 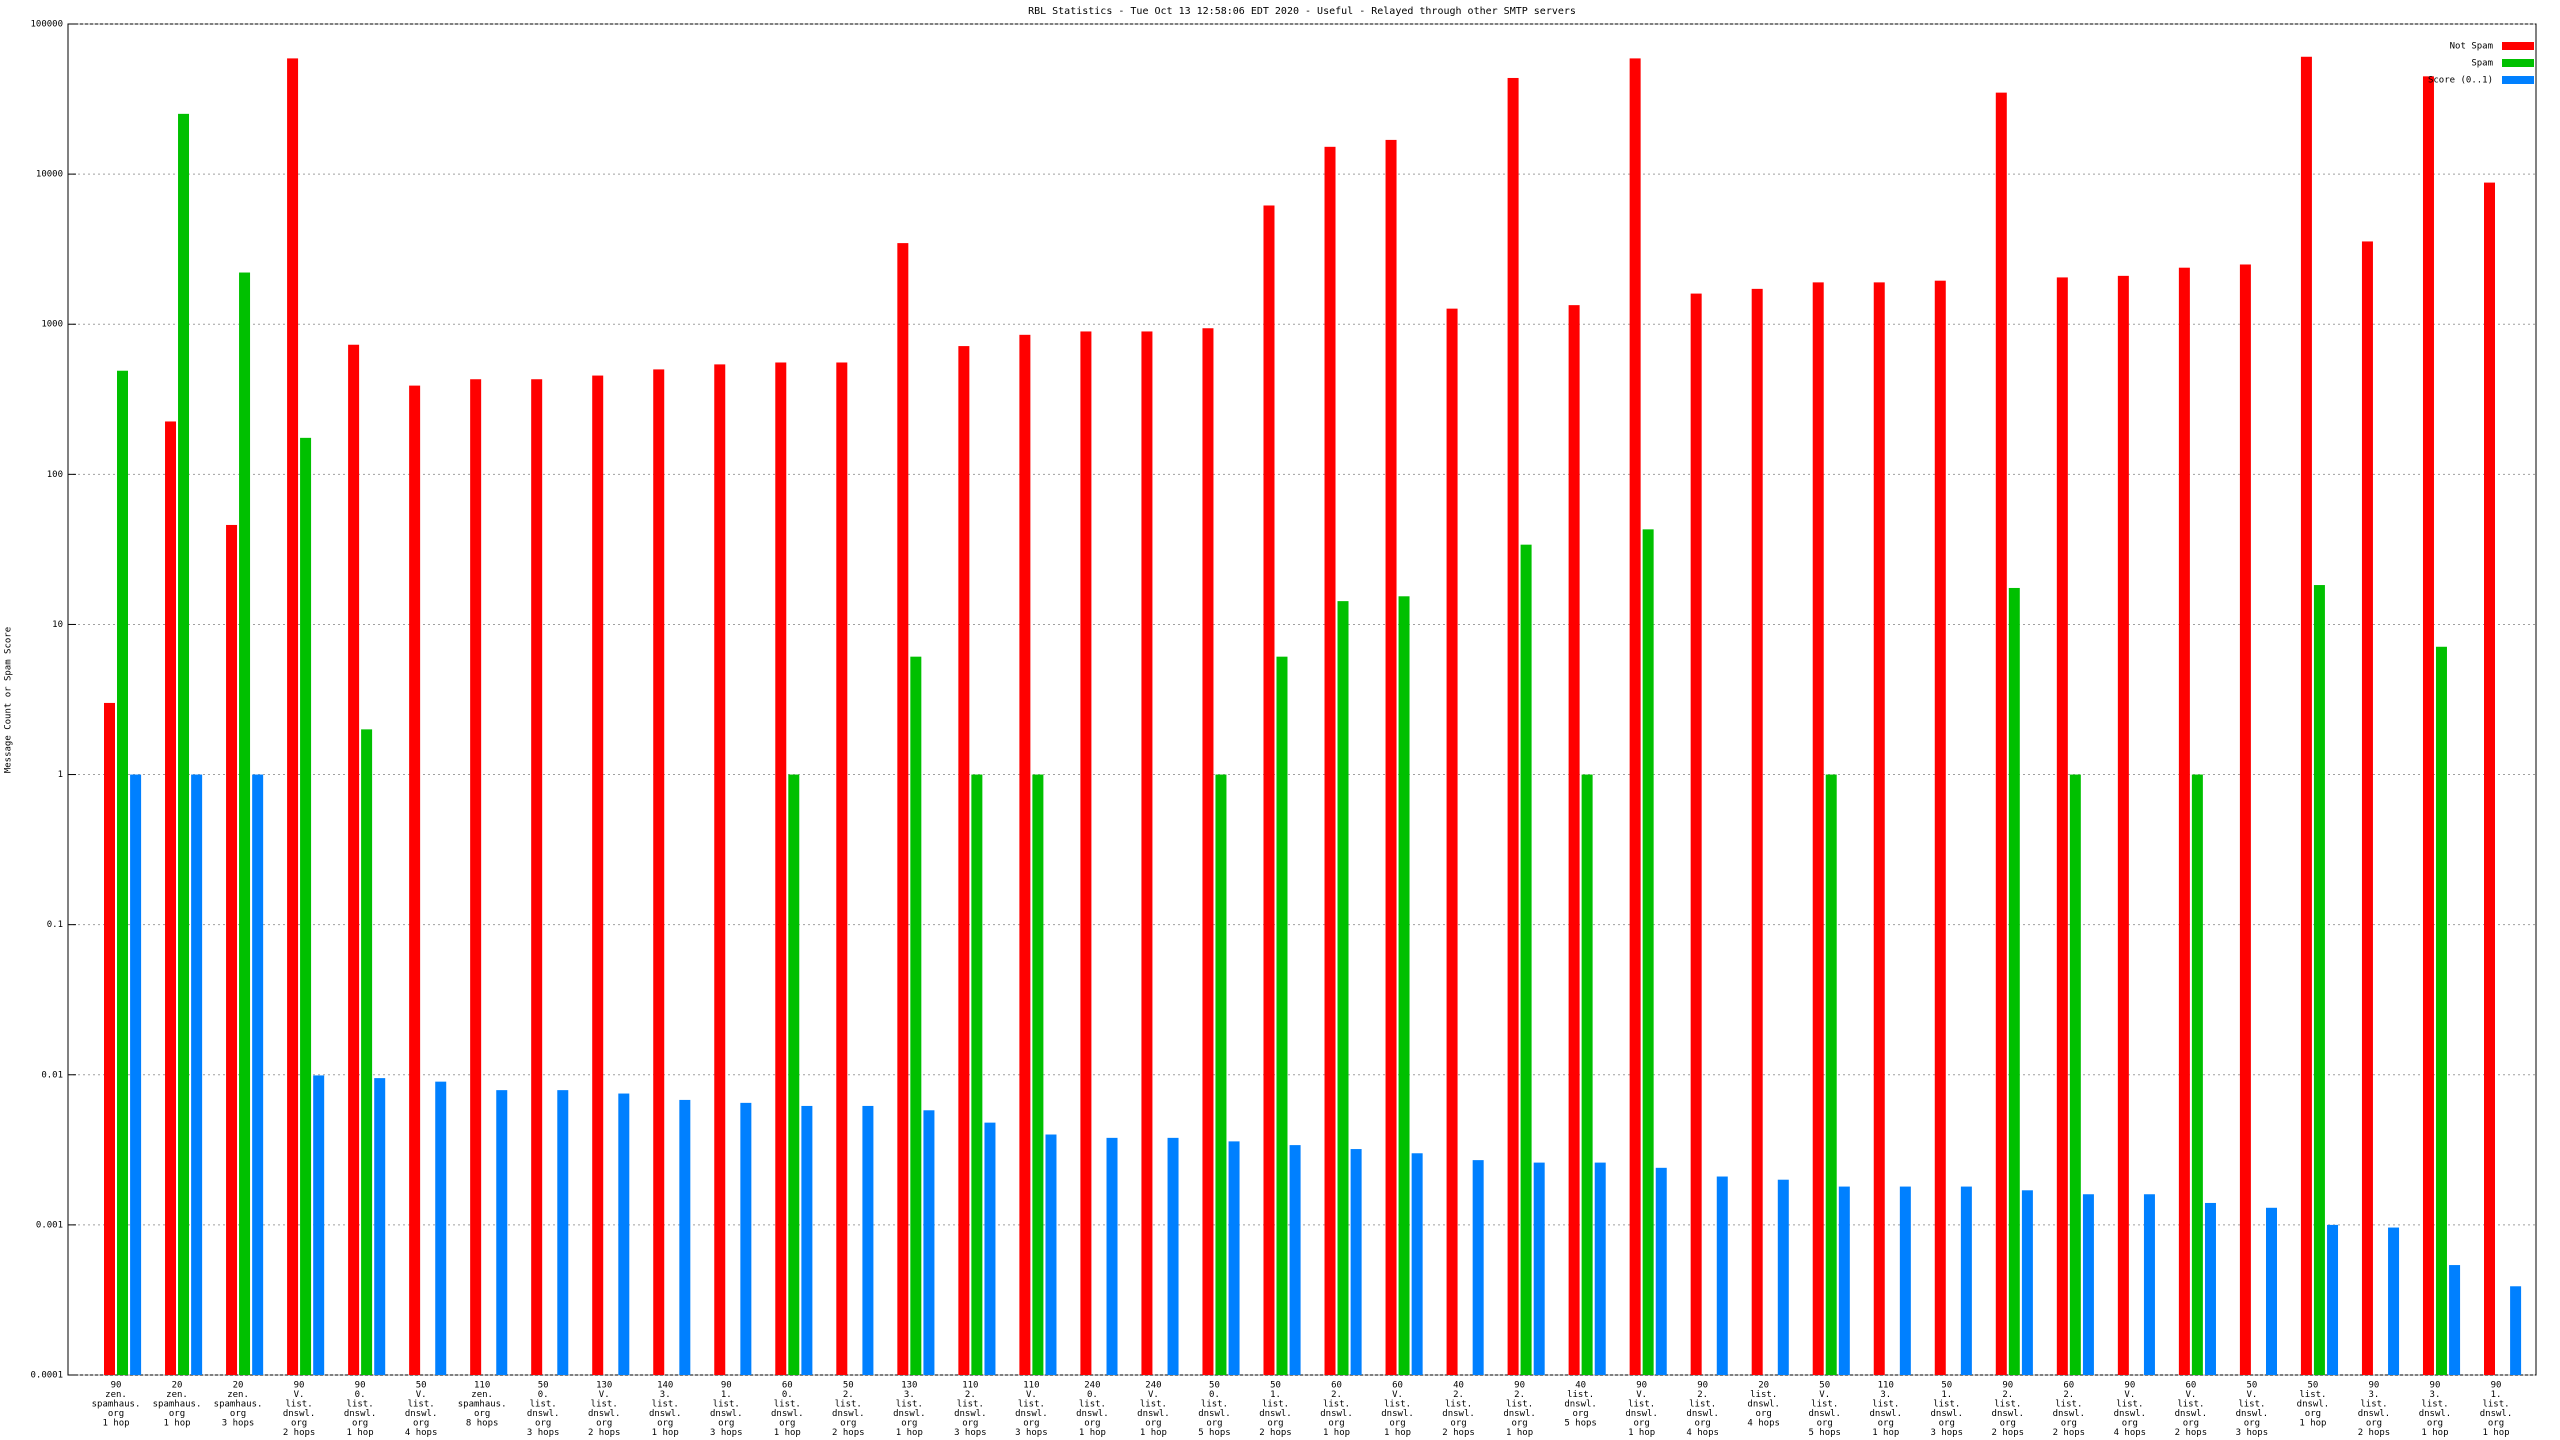 What do you see at coordinates (238, 1386) in the screenshot?
I see `x-tick-label: 20` at bounding box center [238, 1386].